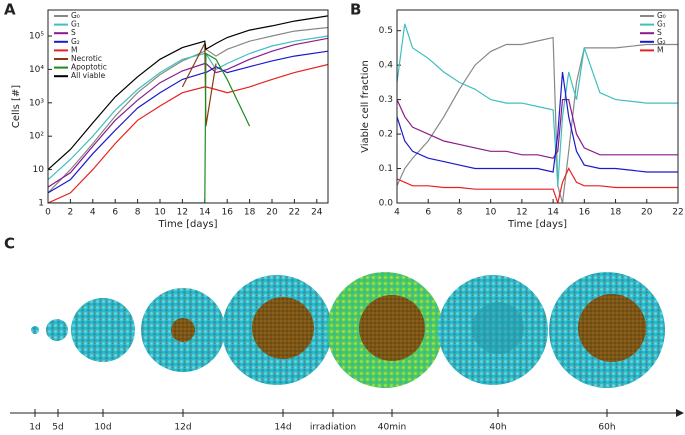 The image size is (685, 435). I want to click on y-tick-label: 0.3, so click(386, 100).